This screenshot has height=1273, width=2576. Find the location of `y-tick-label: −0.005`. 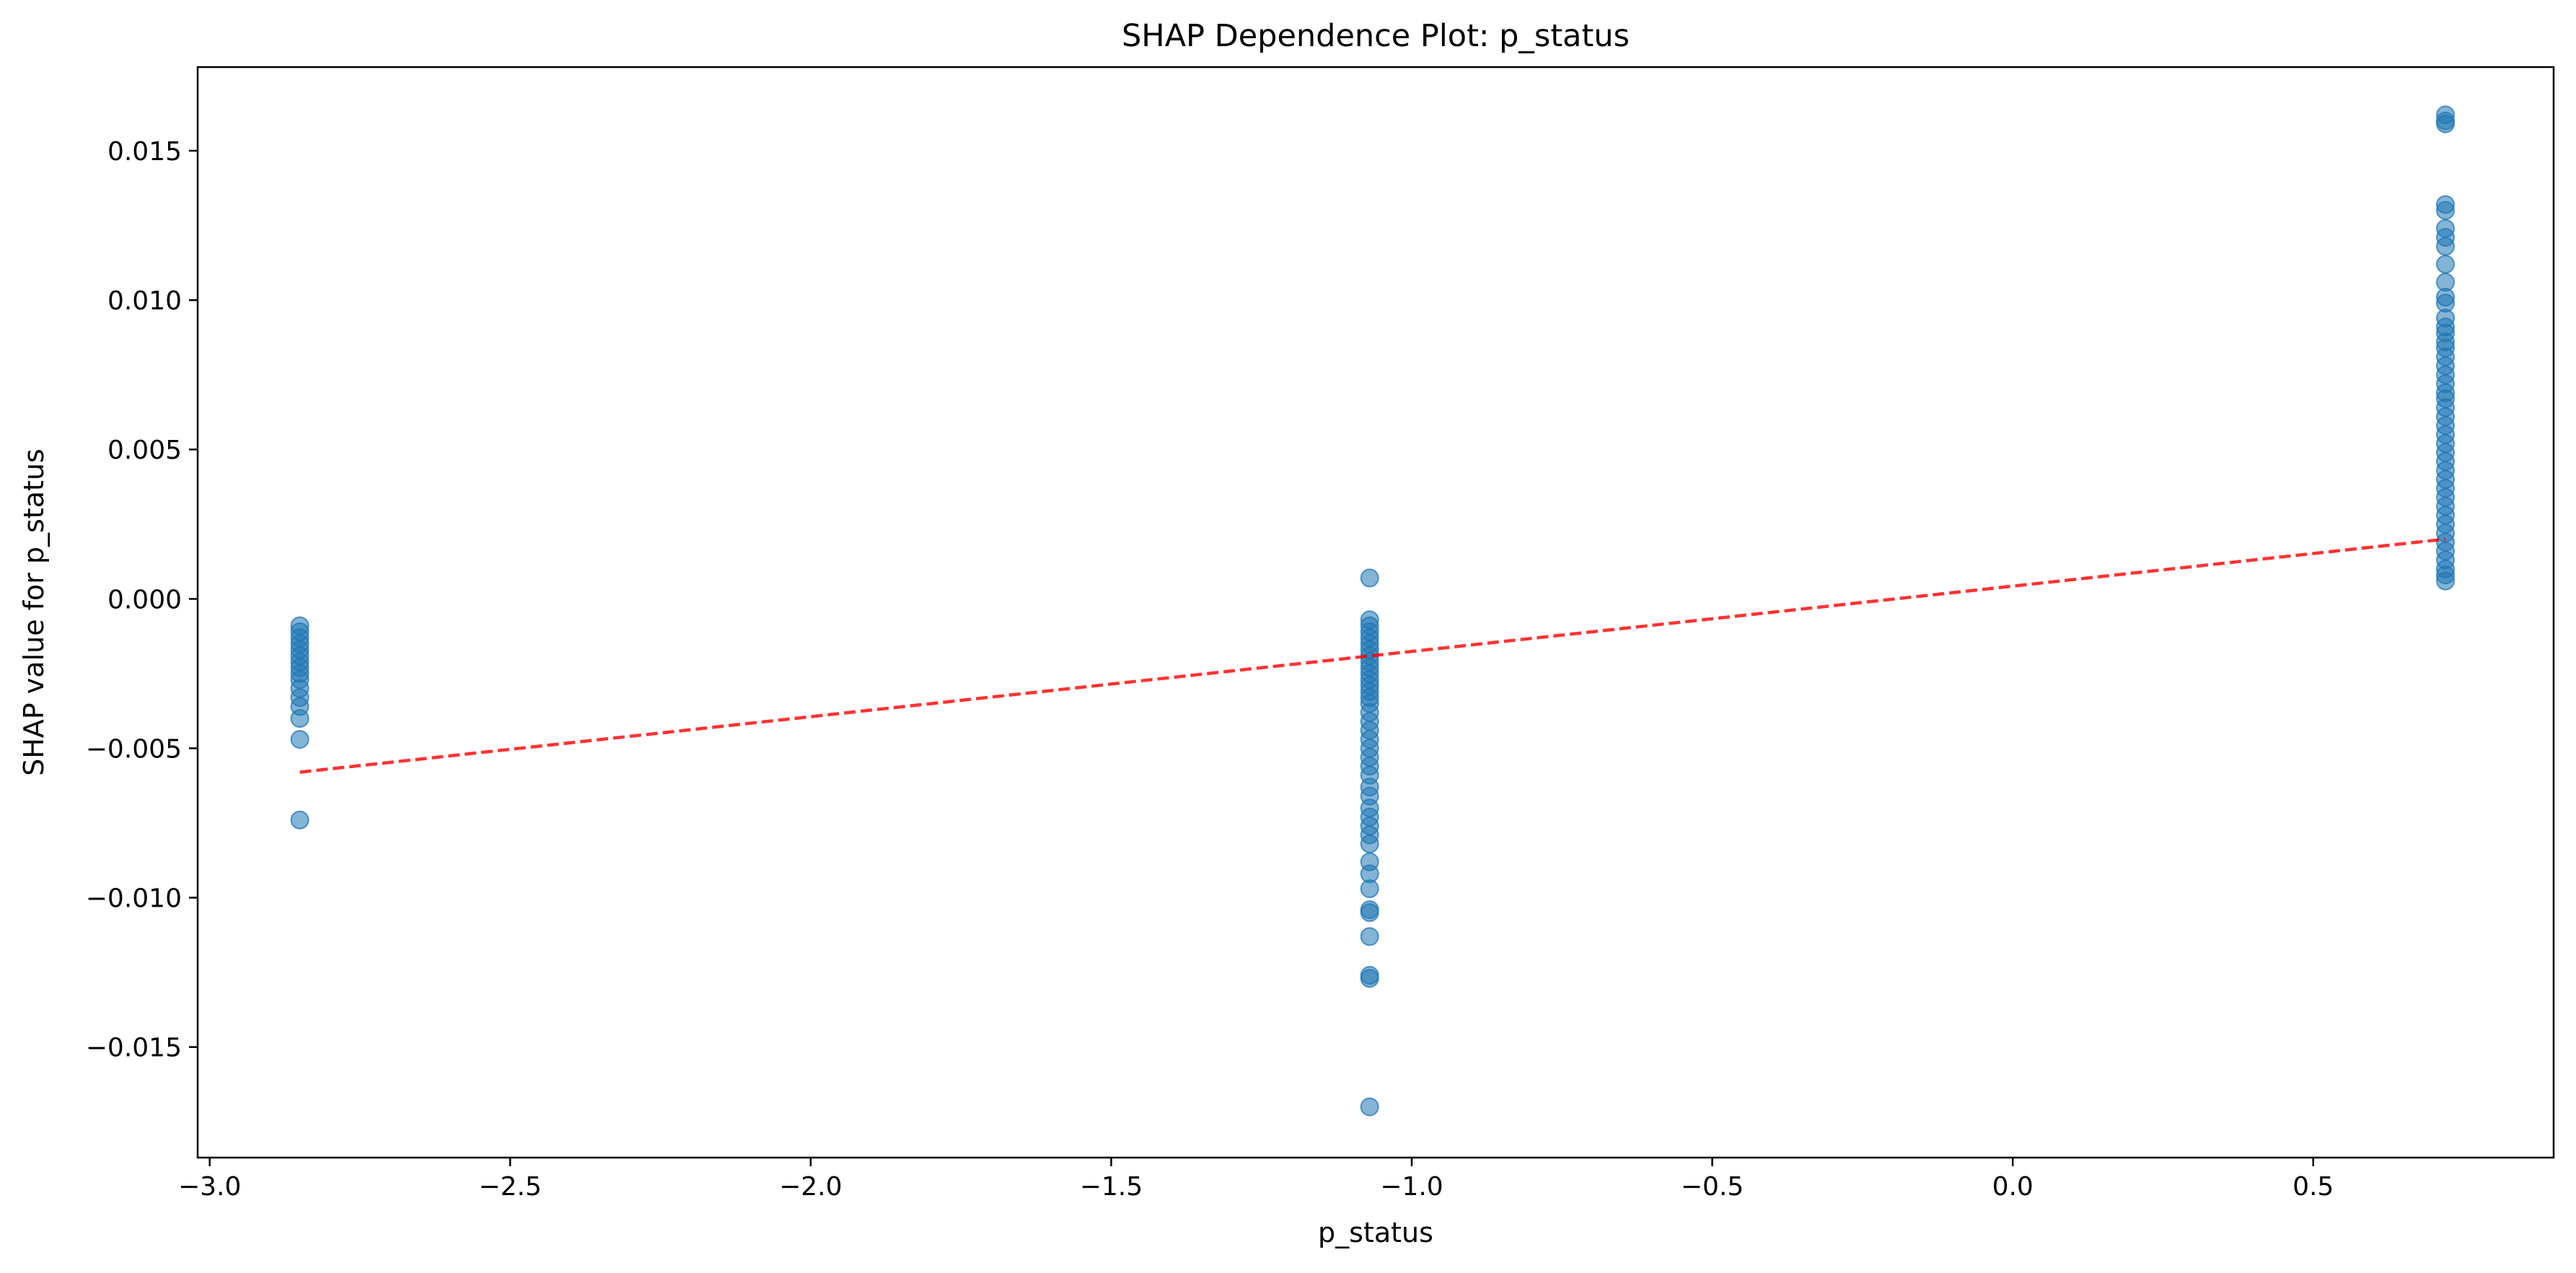

y-tick-label: −0.005 is located at coordinates (134, 750).